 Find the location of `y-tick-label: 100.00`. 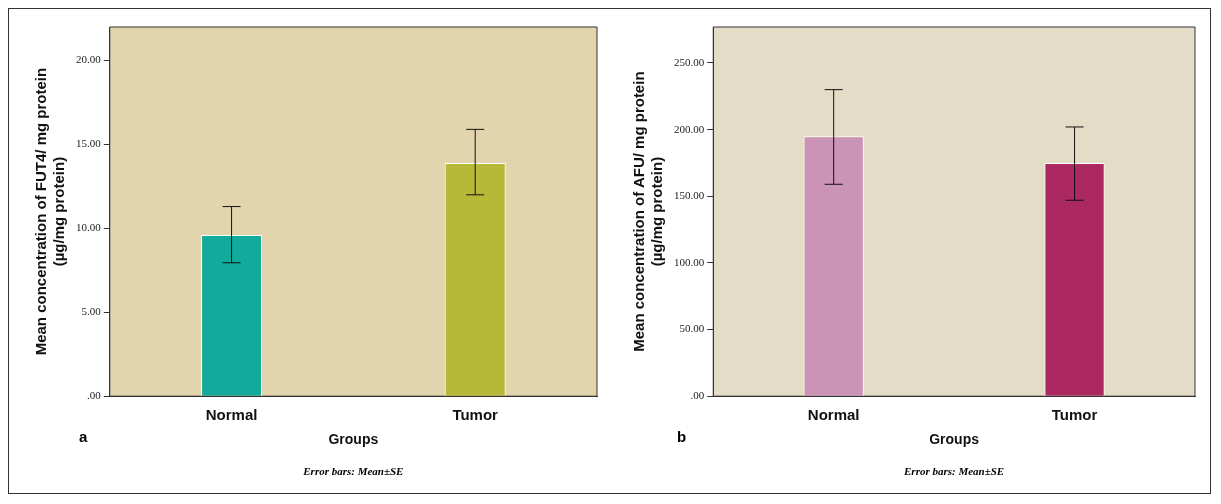

y-tick-label: 100.00 is located at coordinates (689, 261).